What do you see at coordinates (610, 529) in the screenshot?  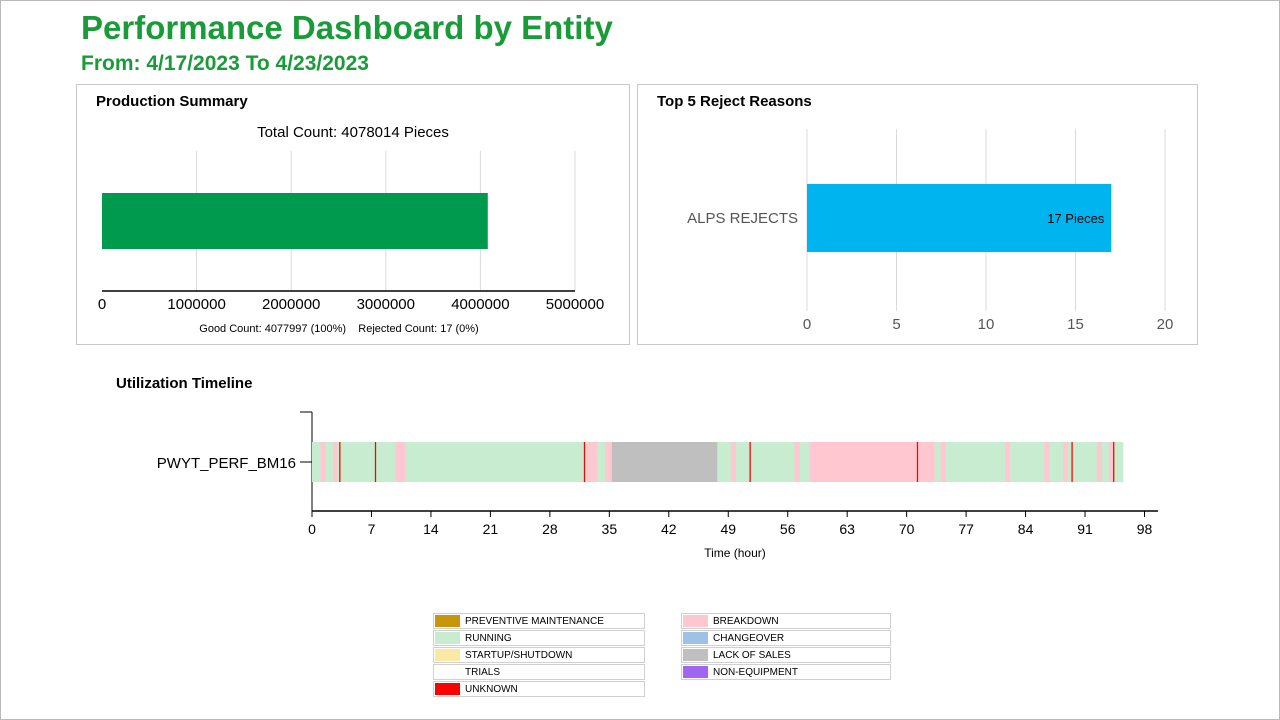 I see `x-tick-label: 35` at bounding box center [610, 529].